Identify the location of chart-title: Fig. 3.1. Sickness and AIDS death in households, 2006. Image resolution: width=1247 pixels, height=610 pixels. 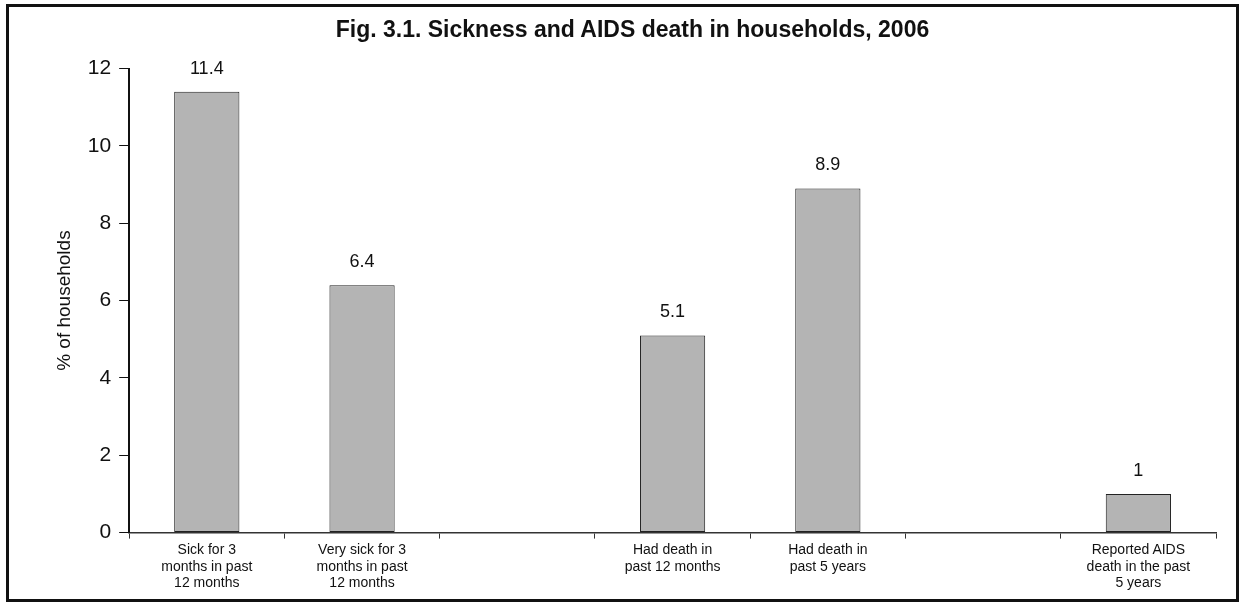
(632, 29).